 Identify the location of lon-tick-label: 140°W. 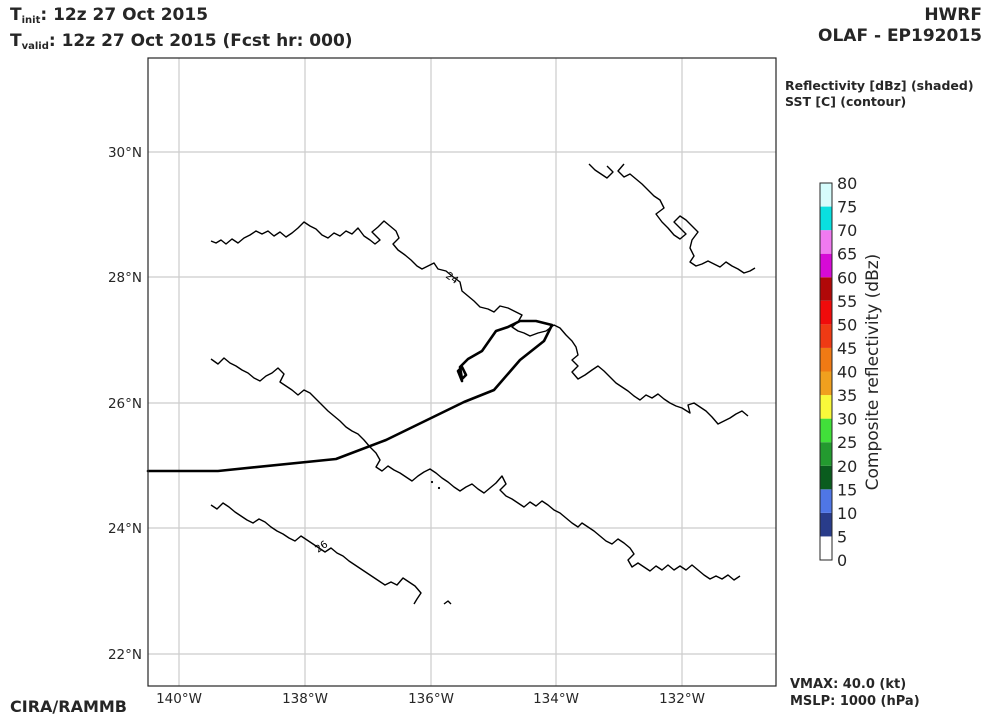
(179, 699).